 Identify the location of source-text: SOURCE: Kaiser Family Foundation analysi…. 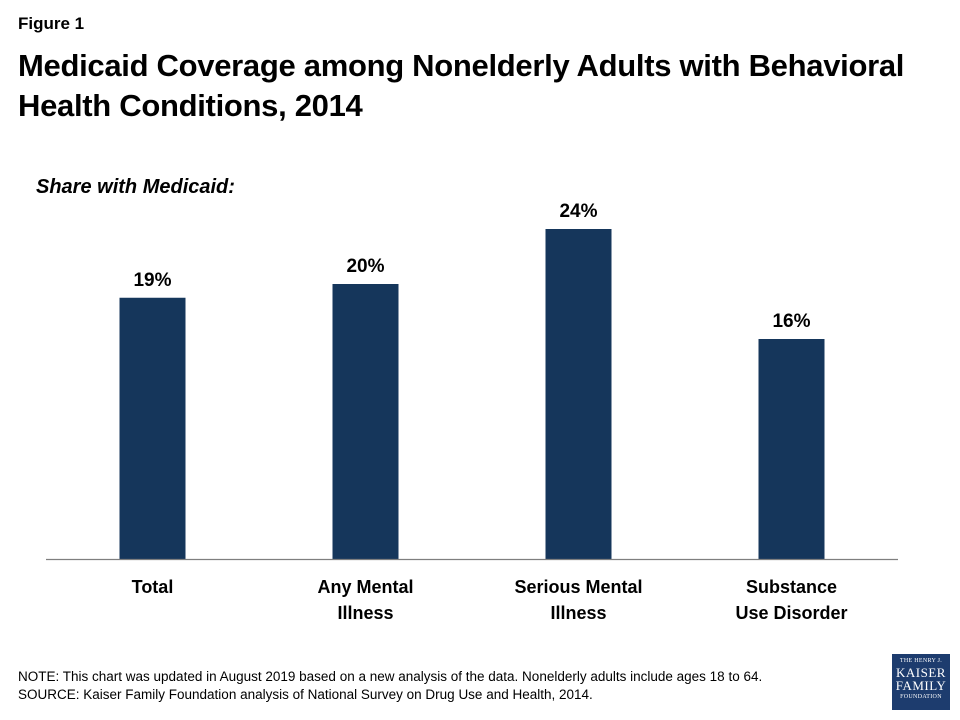
(305, 694).